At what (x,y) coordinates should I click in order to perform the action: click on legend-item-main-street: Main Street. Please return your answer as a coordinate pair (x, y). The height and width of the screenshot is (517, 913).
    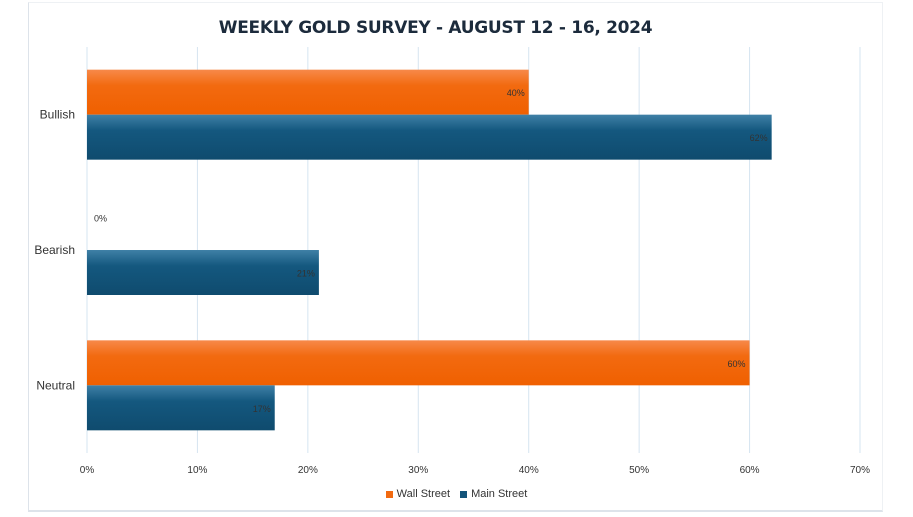
    Looking at the image, I should click on (493, 494).